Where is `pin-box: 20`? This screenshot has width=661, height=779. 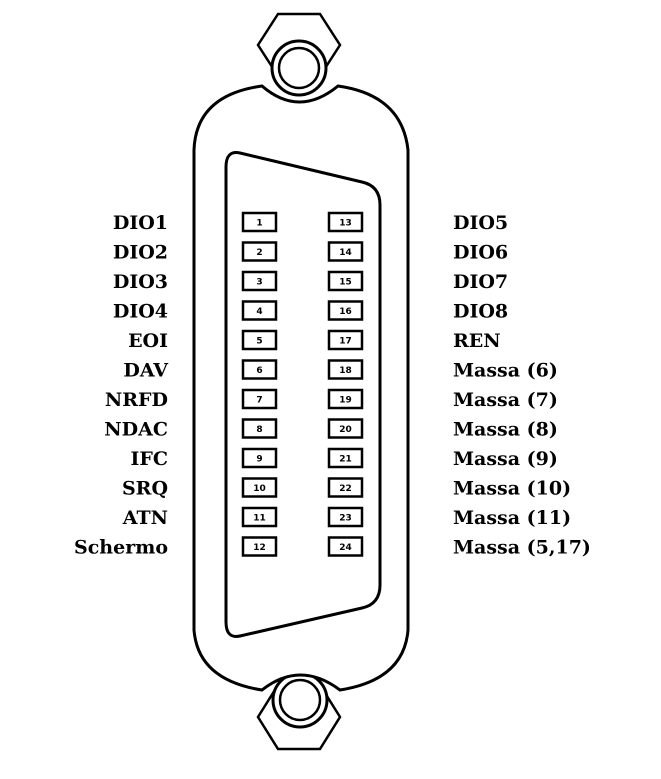
pin-box: 20 is located at coordinates (345, 428).